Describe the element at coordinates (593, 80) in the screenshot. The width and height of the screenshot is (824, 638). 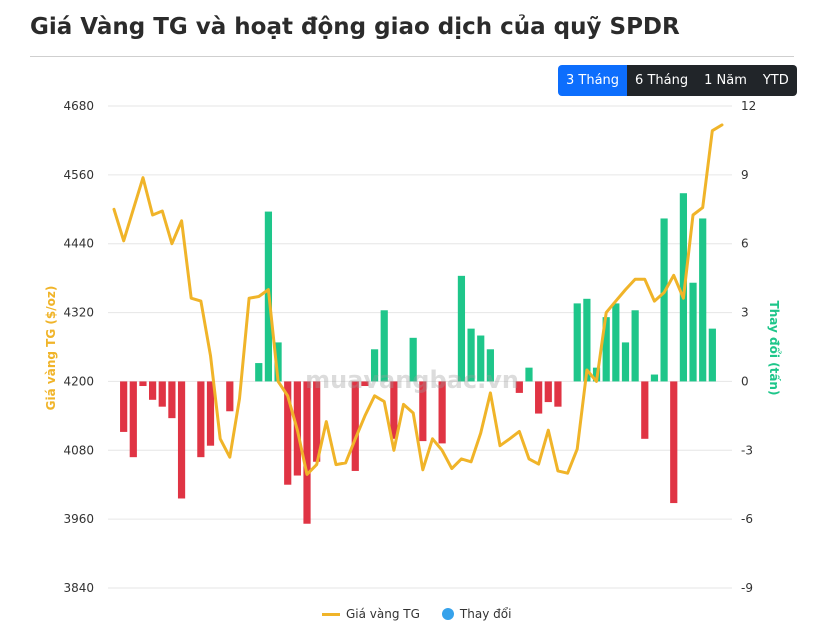
I see `range-button-3m: 3 Tháng` at that location.